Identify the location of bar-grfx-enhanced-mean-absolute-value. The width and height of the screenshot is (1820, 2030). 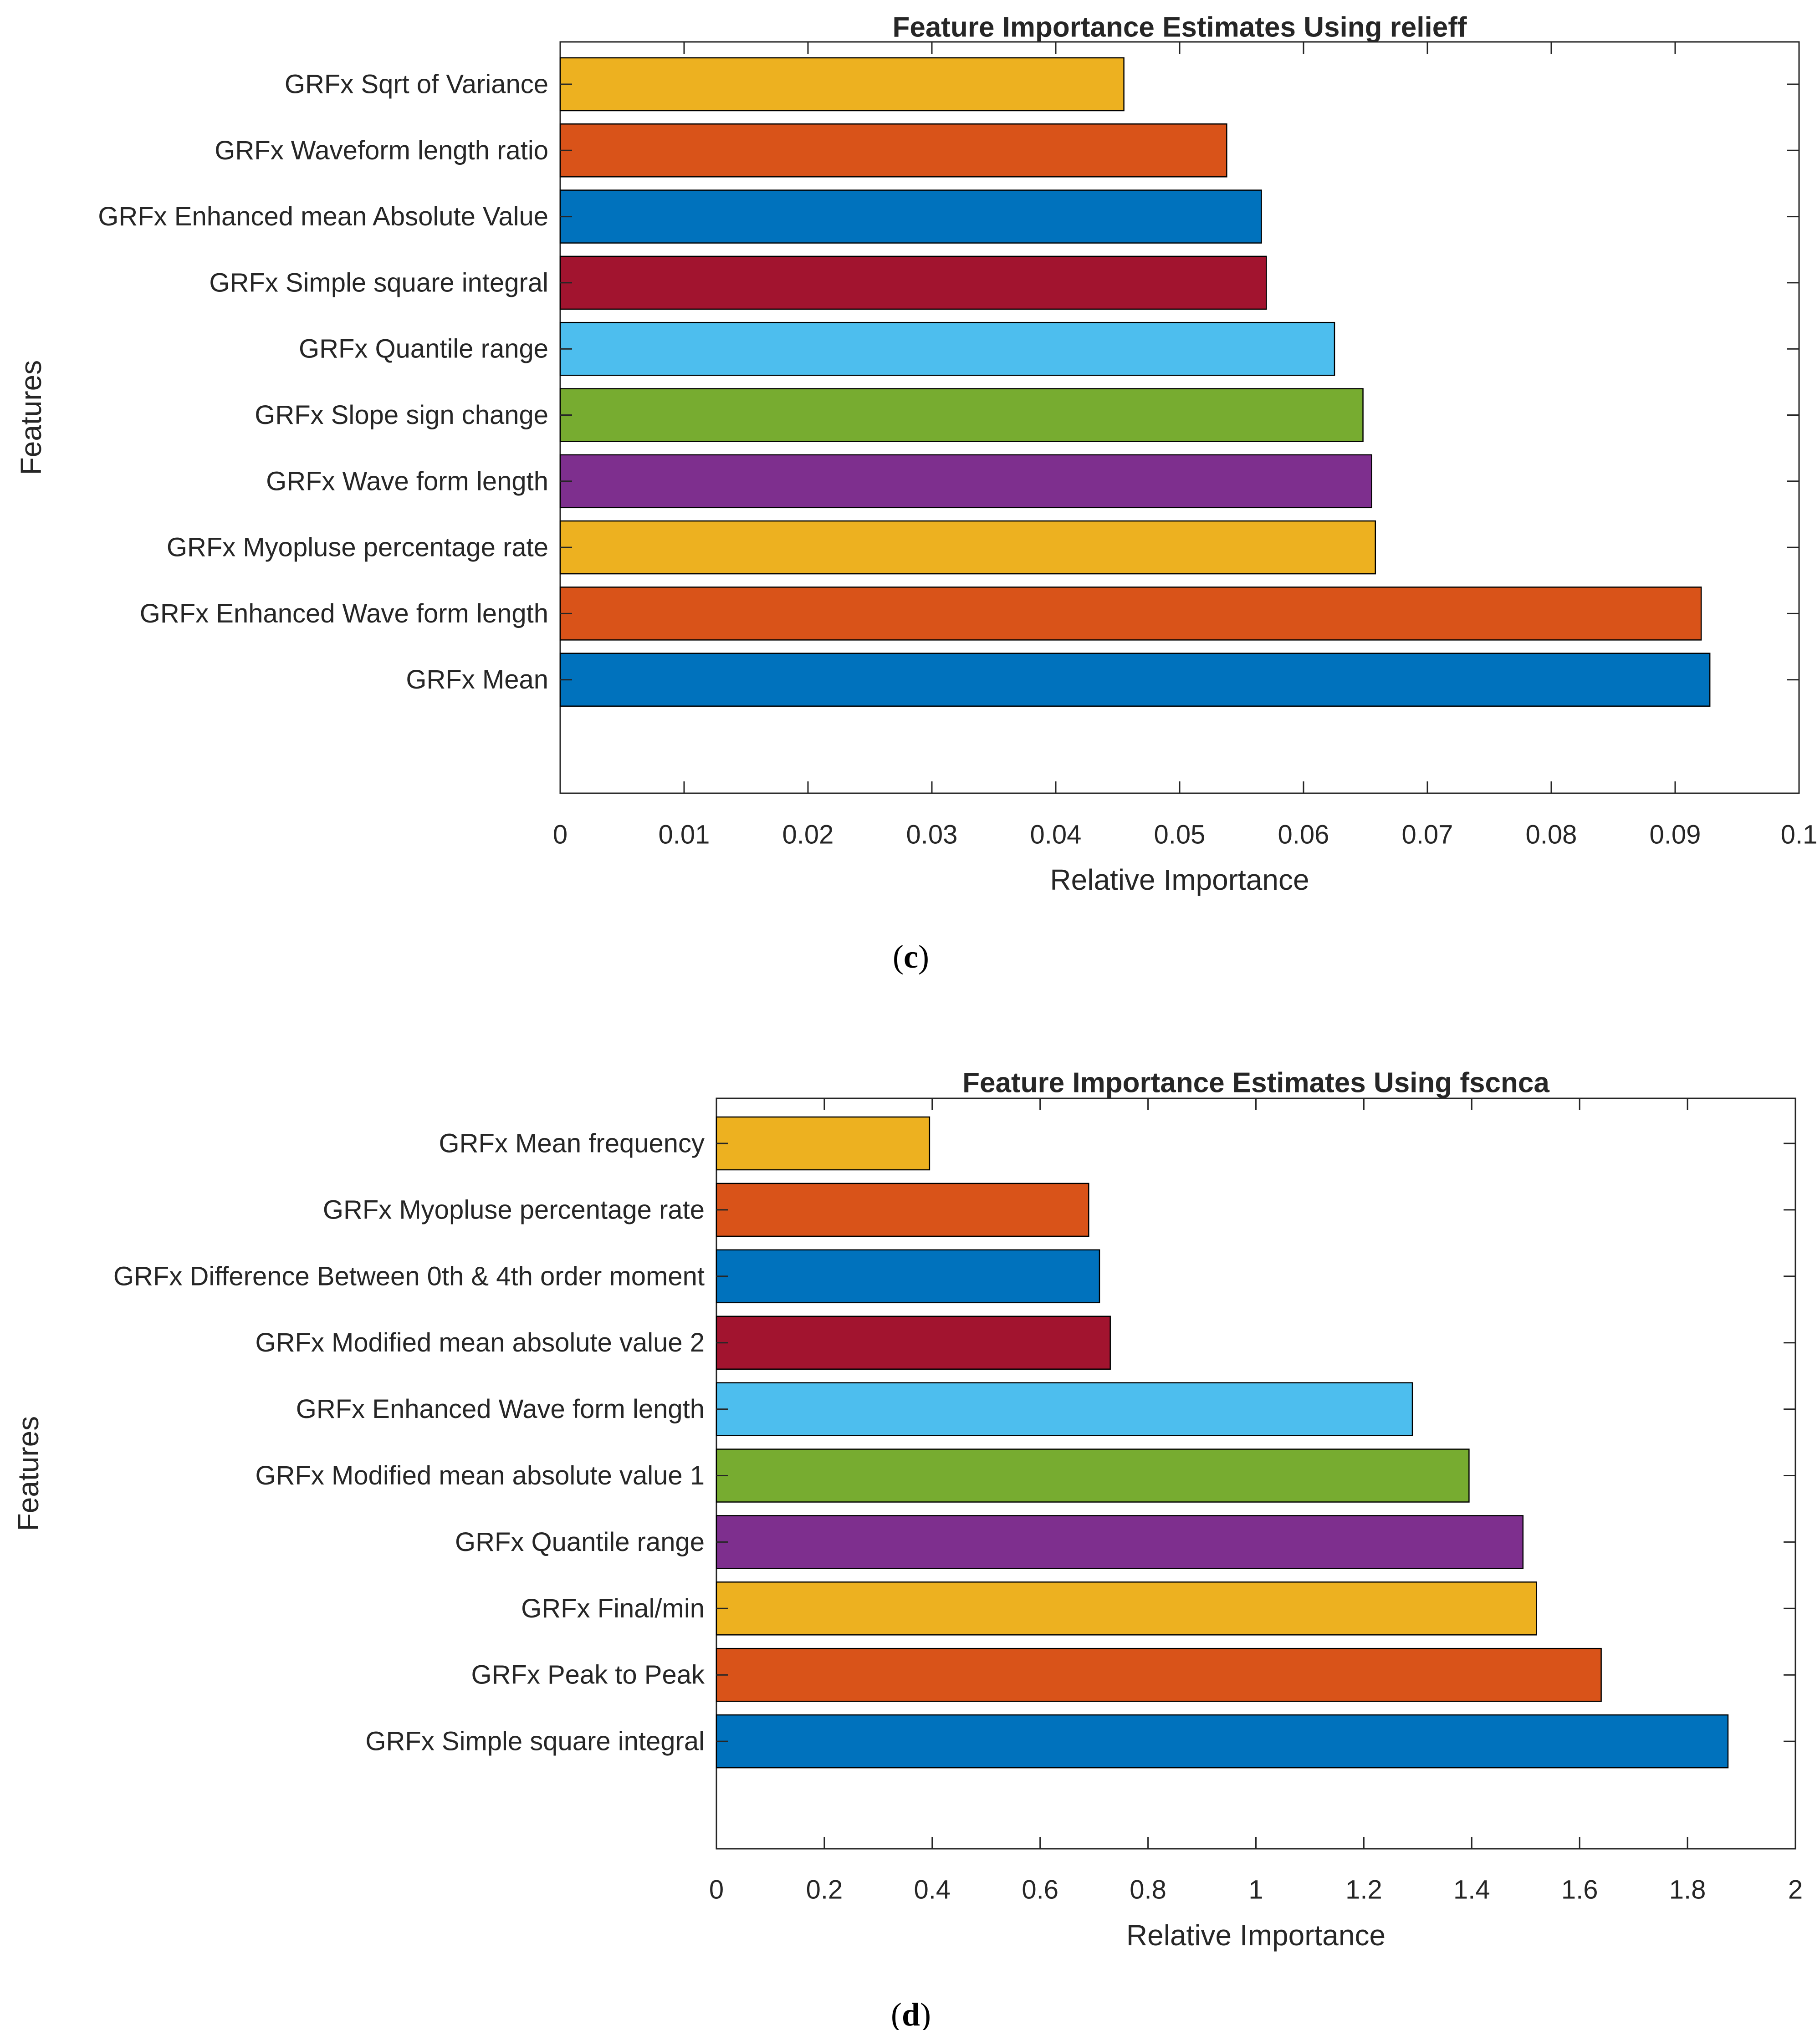
(911, 216).